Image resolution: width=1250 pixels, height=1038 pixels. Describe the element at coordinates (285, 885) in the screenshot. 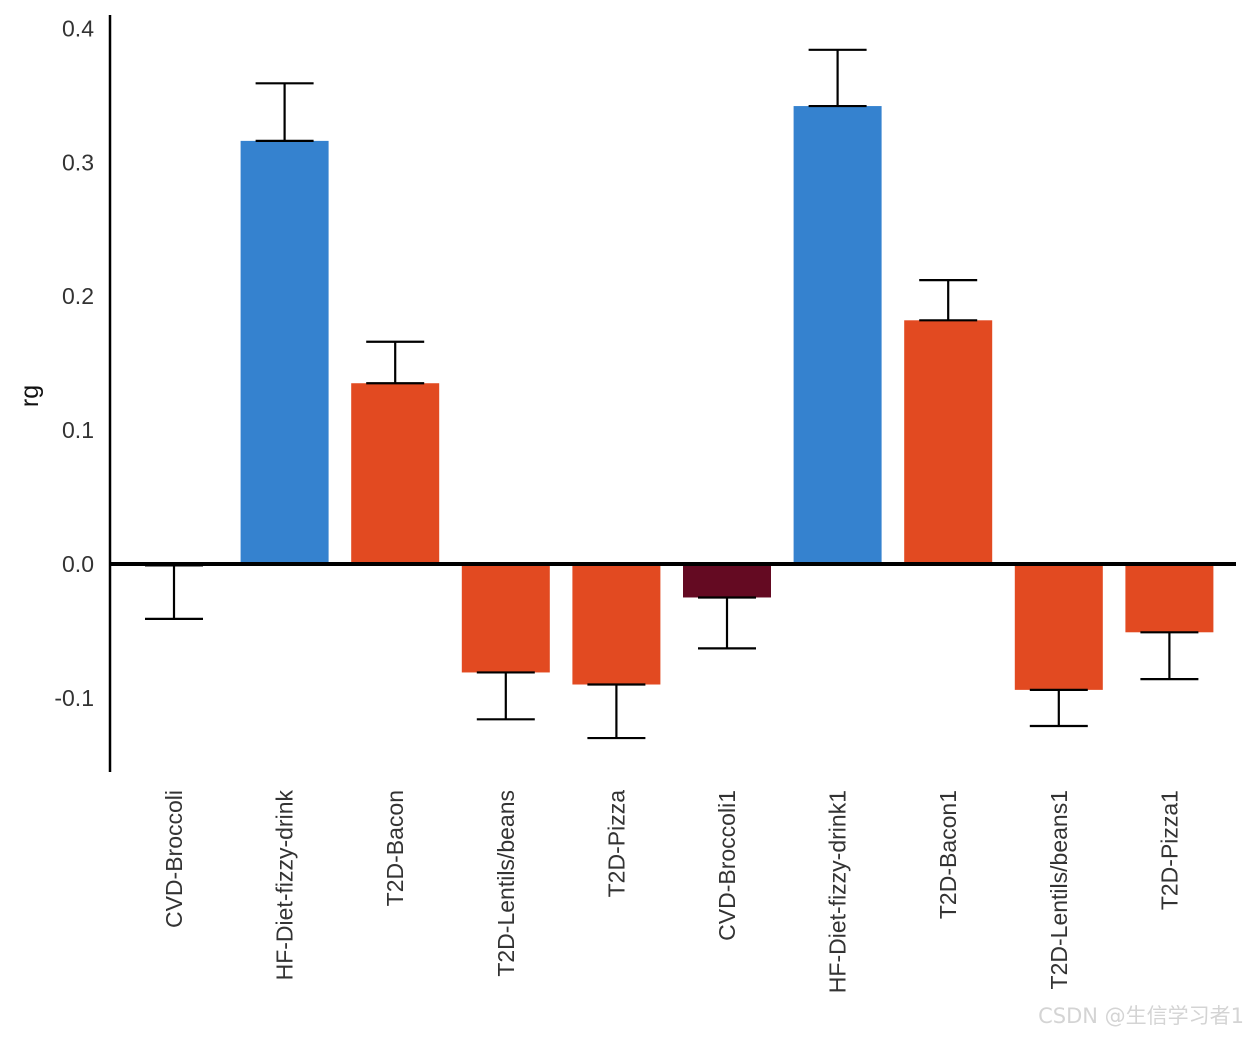

I see `x-tick-label: HF-Diet-fizzy-drink` at that location.